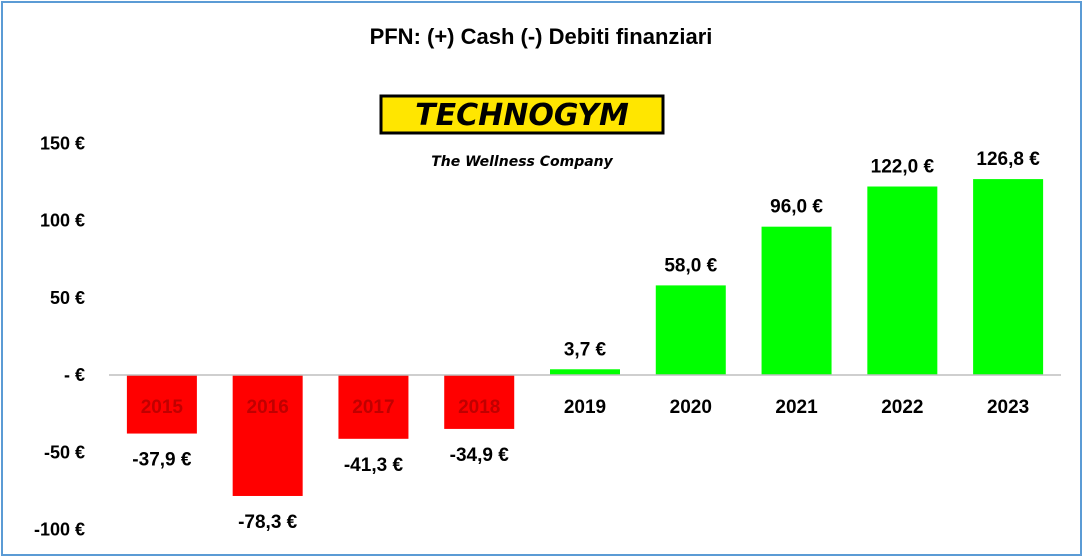 Image resolution: width=1083 pixels, height=557 pixels. What do you see at coordinates (268, 407) in the screenshot?
I see `category-label: 2016` at bounding box center [268, 407].